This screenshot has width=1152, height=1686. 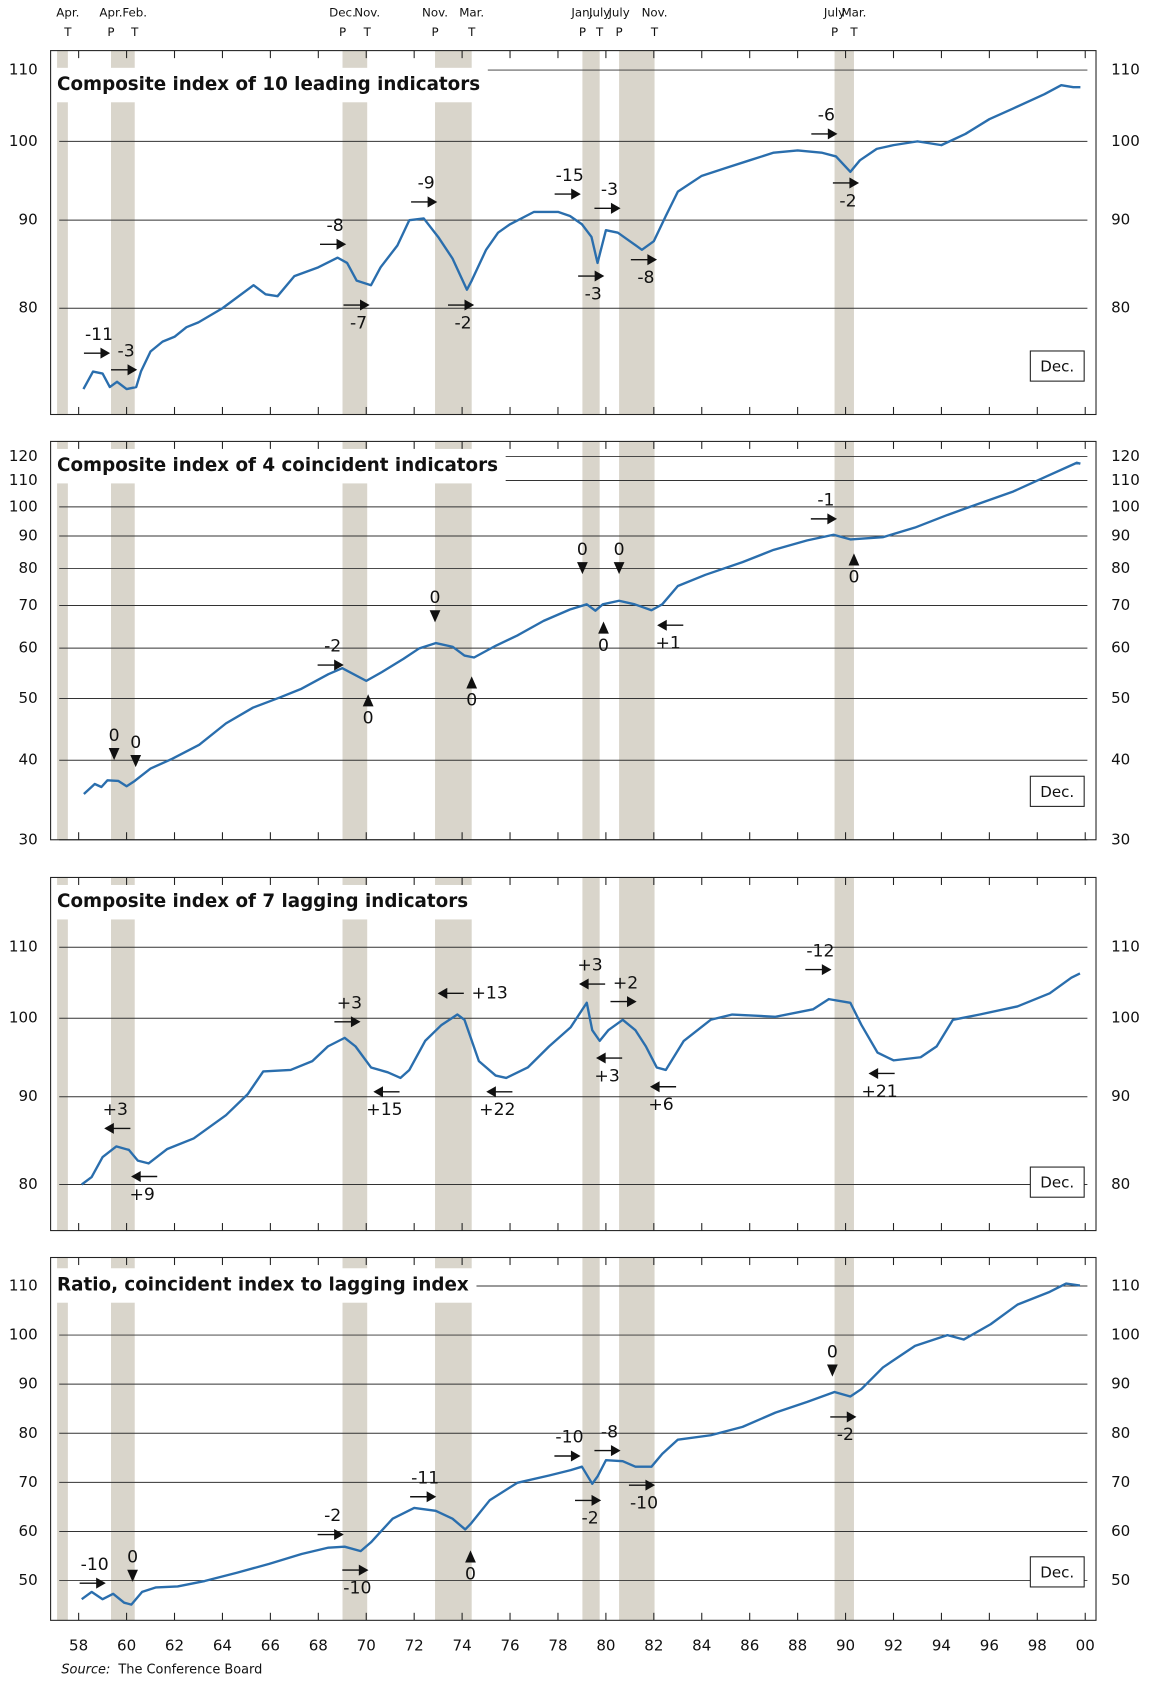 What do you see at coordinates (222, 1646) in the screenshot?
I see `x-tick-label: 64` at bounding box center [222, 1646].